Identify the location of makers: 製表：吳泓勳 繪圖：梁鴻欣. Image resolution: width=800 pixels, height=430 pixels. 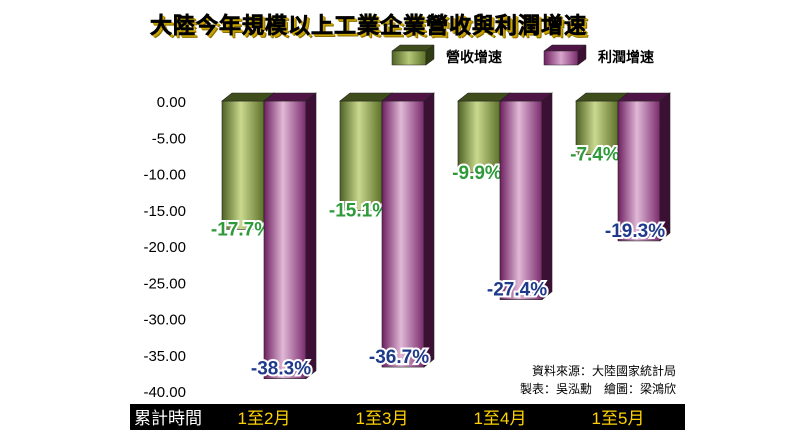
(597, 389).